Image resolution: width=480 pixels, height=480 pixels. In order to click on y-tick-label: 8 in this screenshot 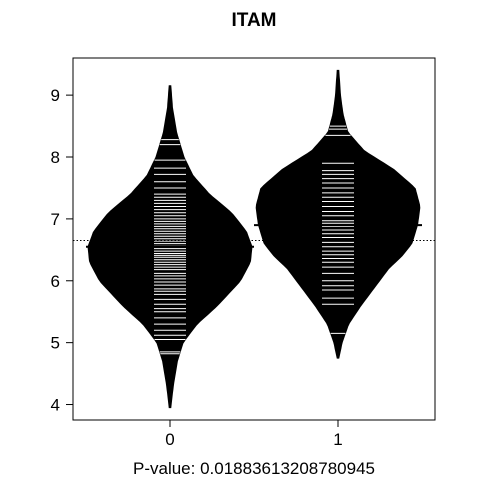, I will do `click(55, 157)`.